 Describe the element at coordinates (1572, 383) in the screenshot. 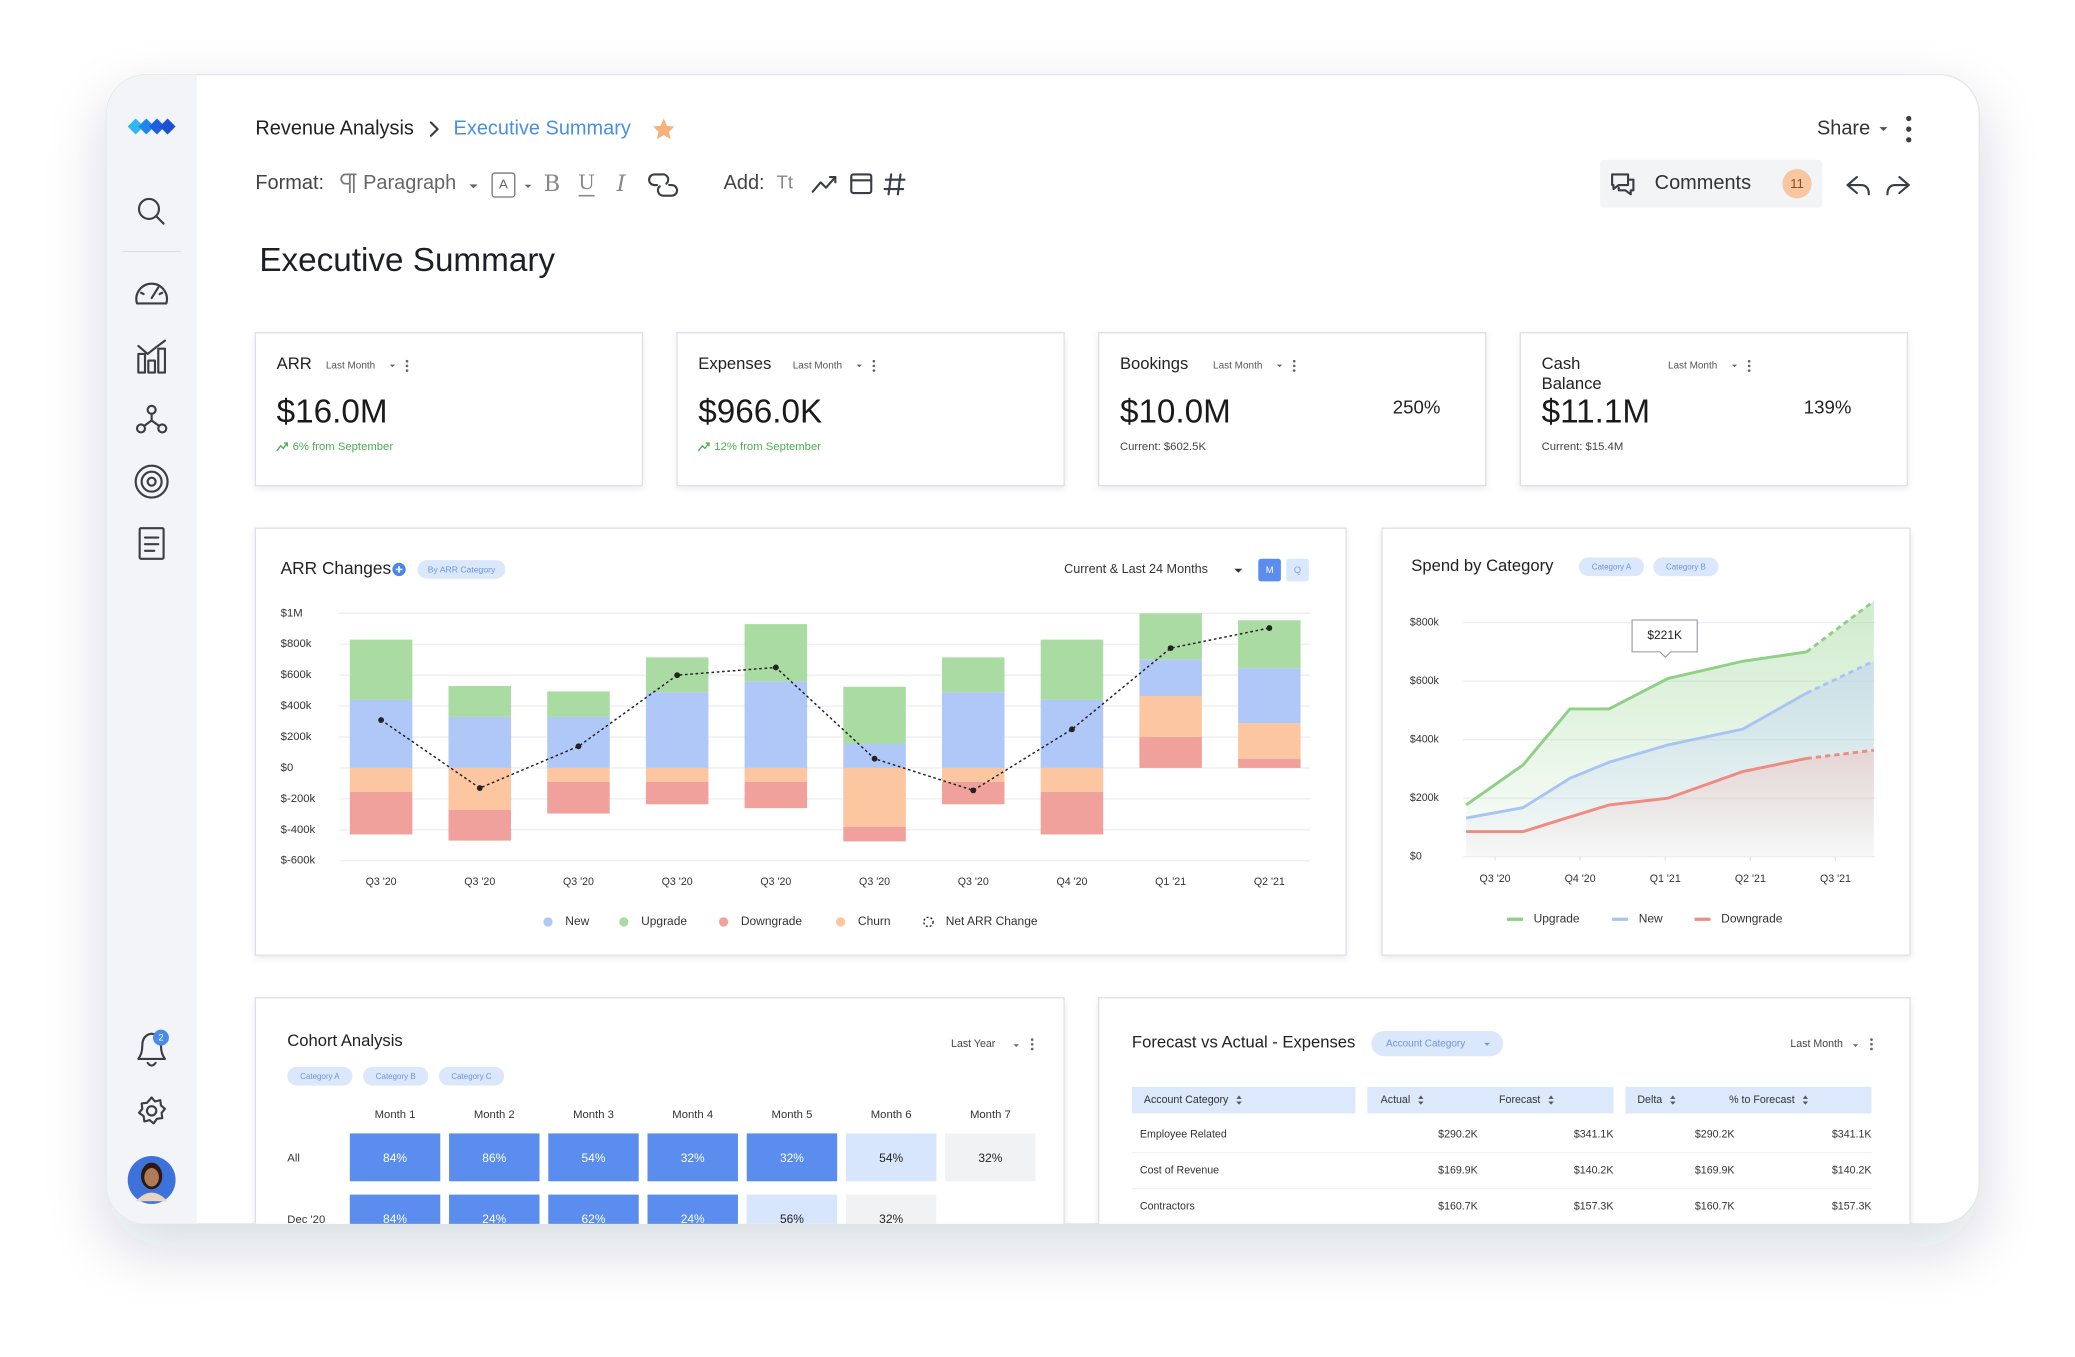

I see `kpi-label: Balance` at that location.